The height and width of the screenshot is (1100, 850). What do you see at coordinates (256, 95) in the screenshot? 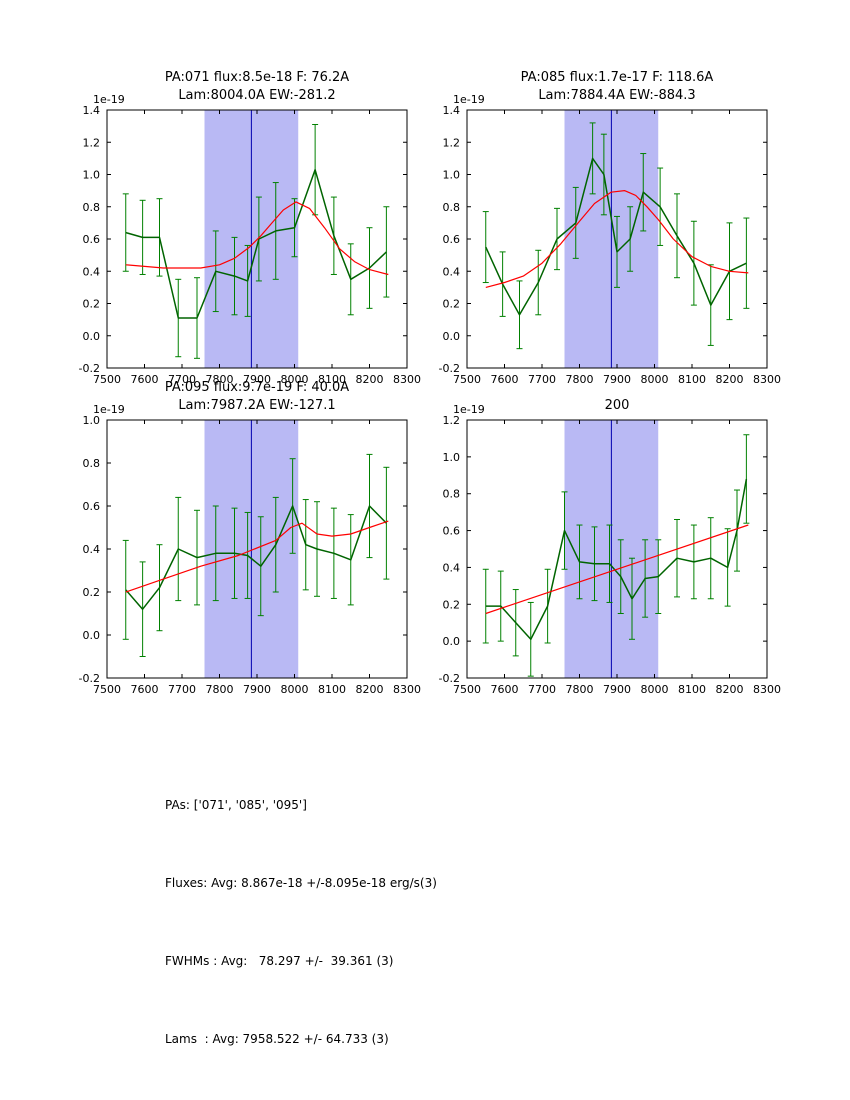
I see `svg-text: Lam:8004.0A EW:-281.2` at bounding box center [256, 95].